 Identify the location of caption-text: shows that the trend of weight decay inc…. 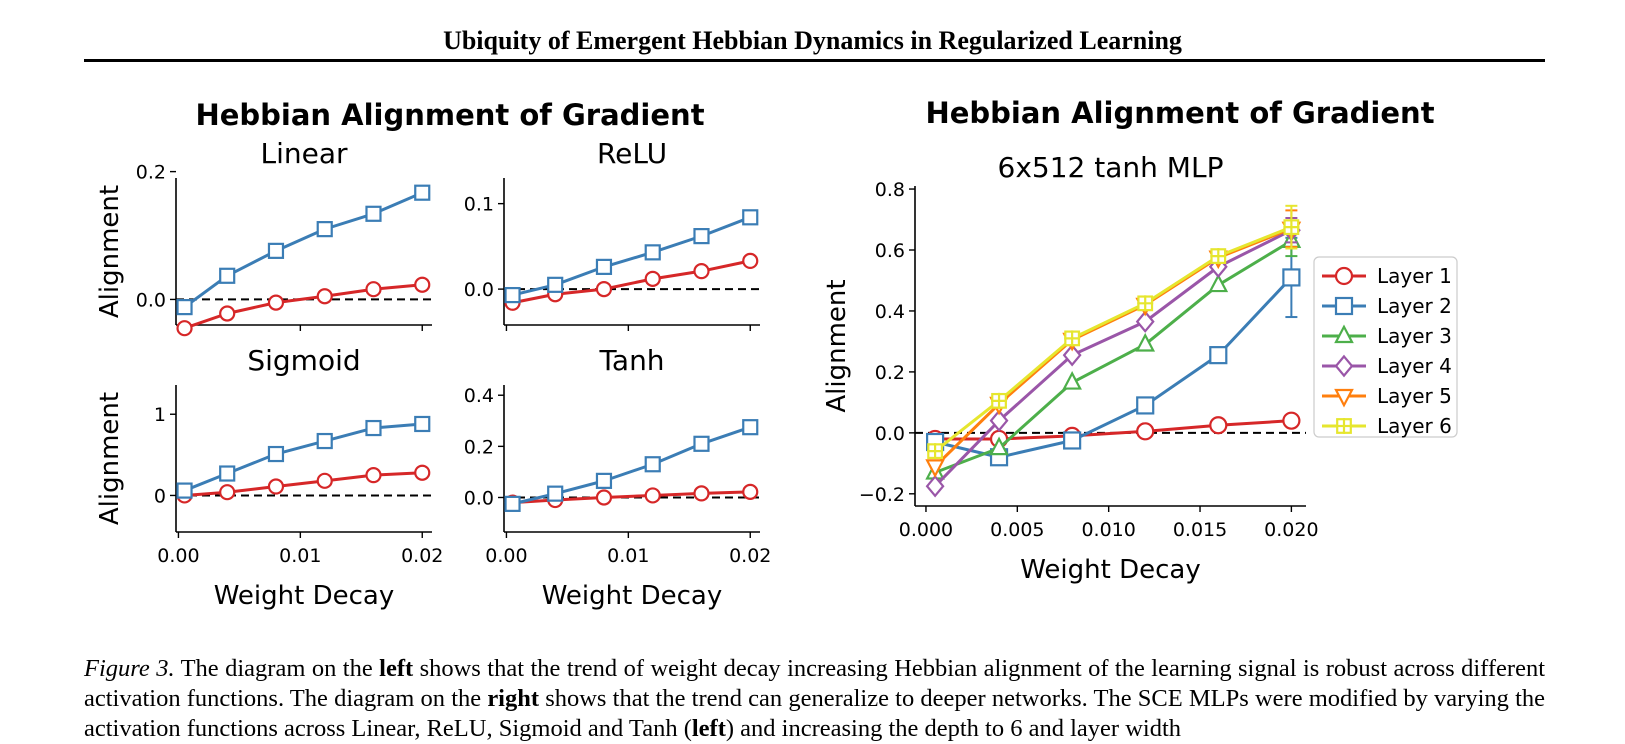
(814, 683).